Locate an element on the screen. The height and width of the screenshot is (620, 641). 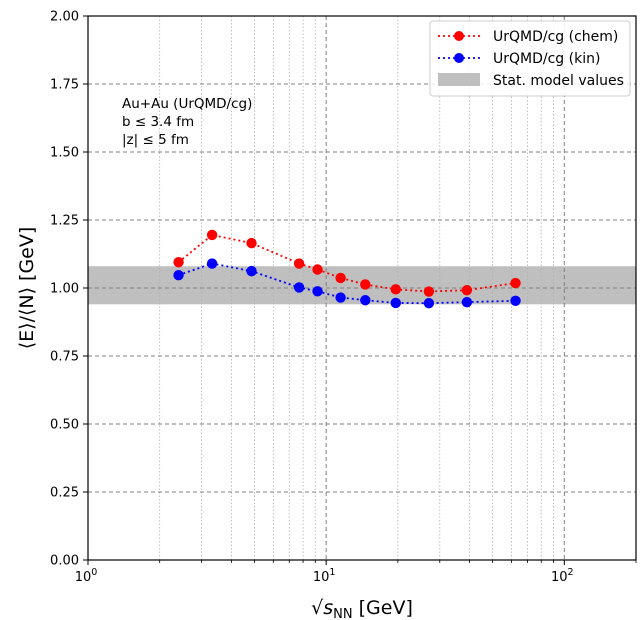
y-tick-label: 0.00 is located at coordinates (64, 561).